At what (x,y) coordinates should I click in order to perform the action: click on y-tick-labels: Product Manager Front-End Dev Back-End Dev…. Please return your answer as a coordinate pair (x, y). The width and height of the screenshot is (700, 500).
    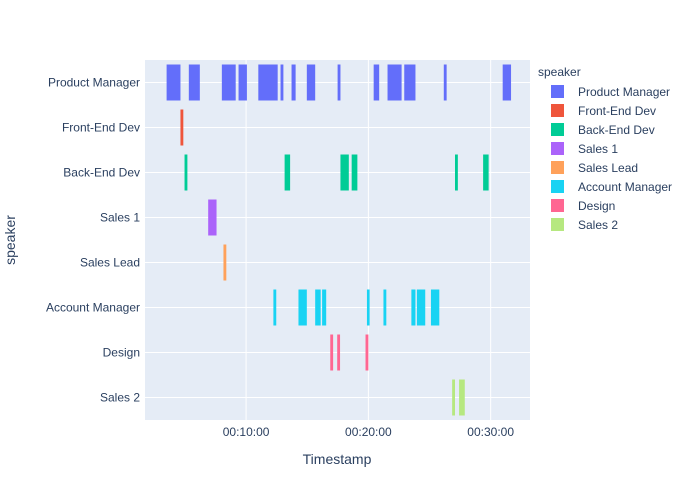
    Looking at the image, I should click on (93, 240).